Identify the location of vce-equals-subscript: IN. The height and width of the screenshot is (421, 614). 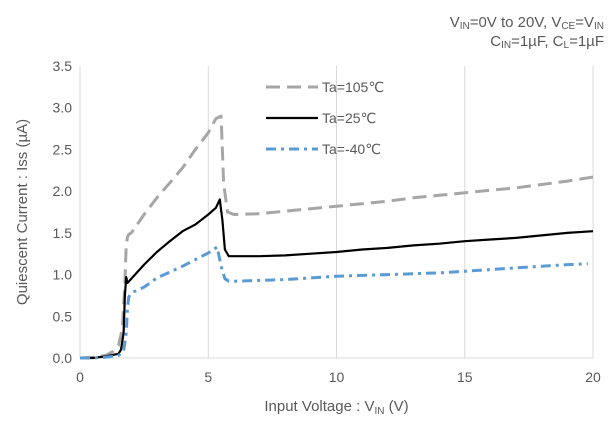
(599, 26).